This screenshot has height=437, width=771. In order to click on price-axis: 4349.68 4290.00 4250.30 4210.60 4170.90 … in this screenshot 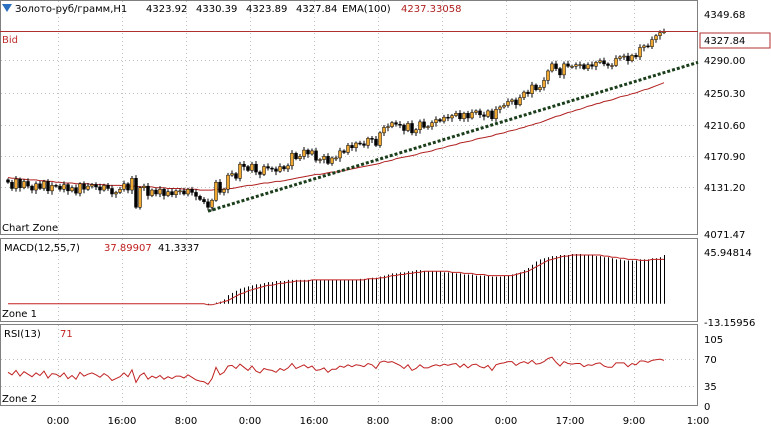, I will do `click(724, 125)`.